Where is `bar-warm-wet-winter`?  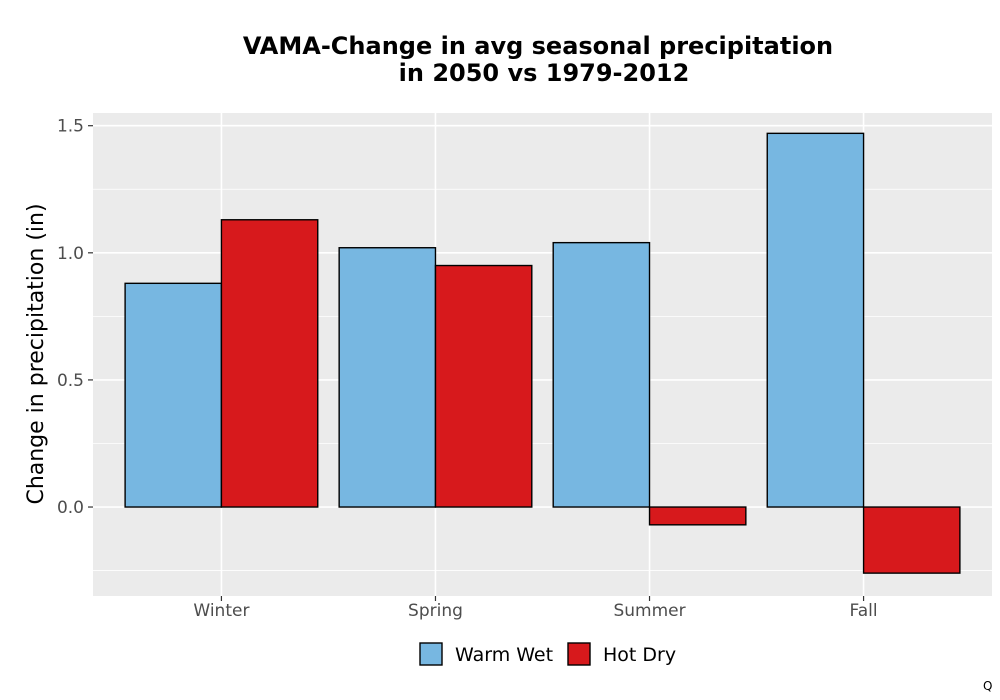
bar-warm-wet-winter is located at coordinates (173, 395).